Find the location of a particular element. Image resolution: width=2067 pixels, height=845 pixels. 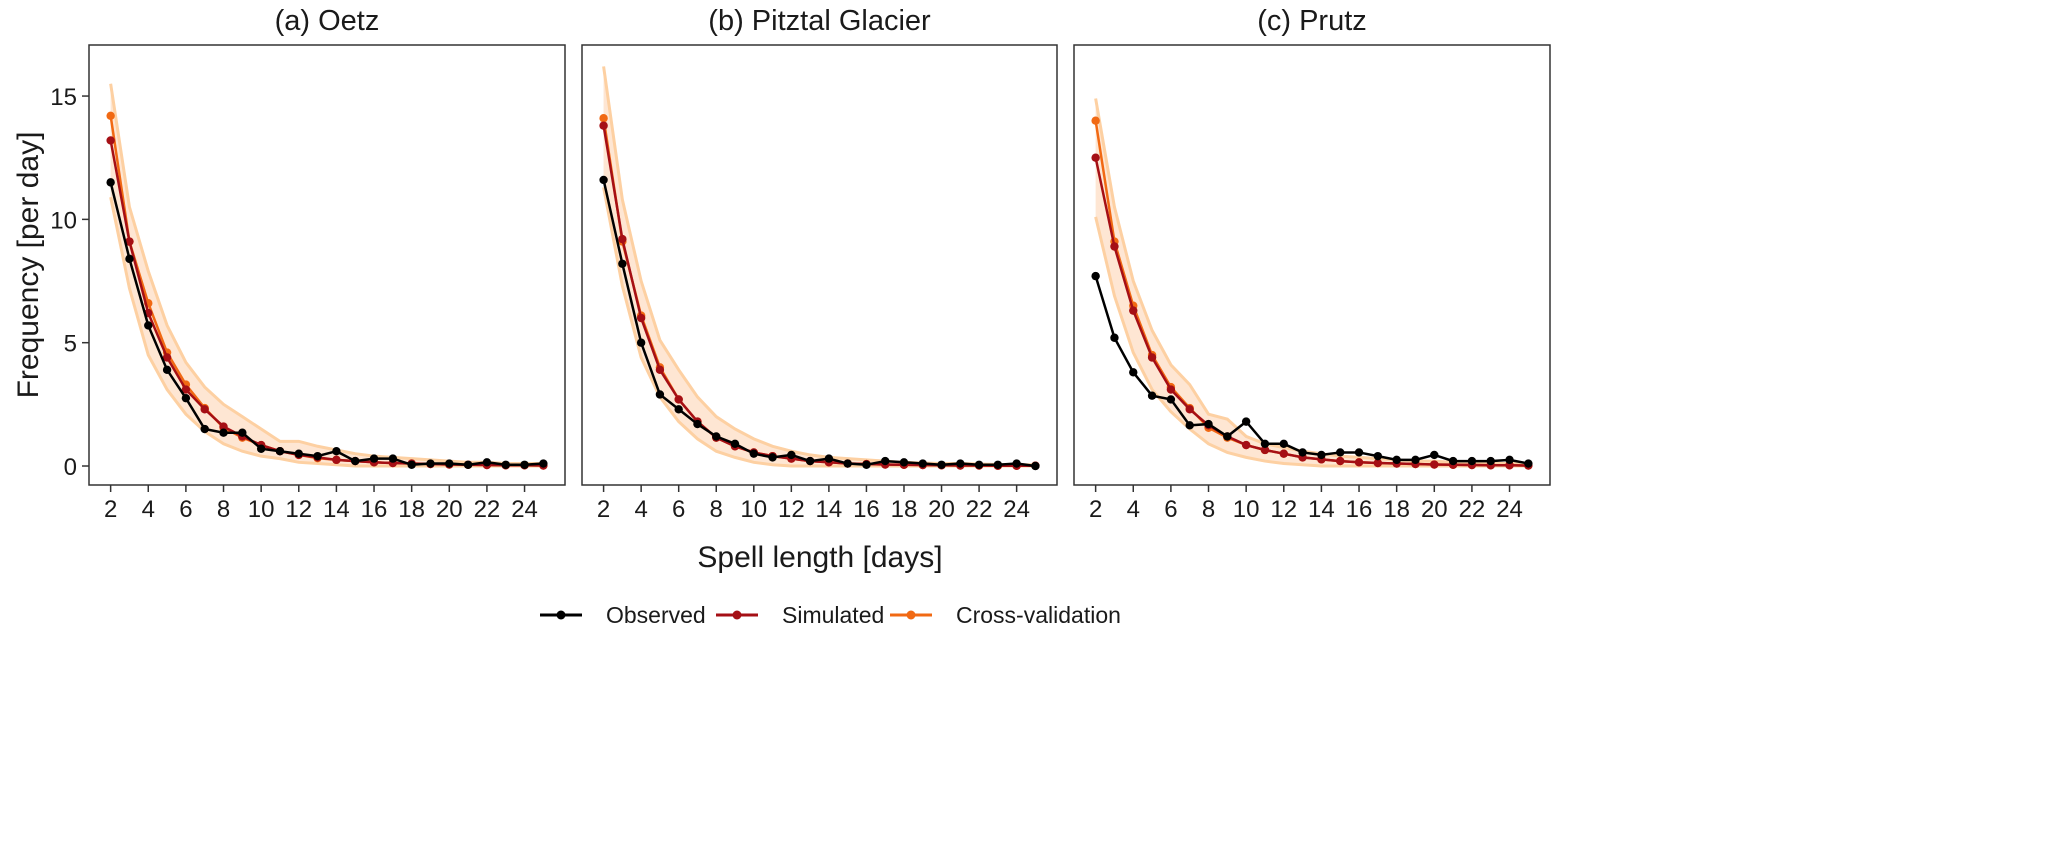

series-simulated is located at coordinates (1312, 311).